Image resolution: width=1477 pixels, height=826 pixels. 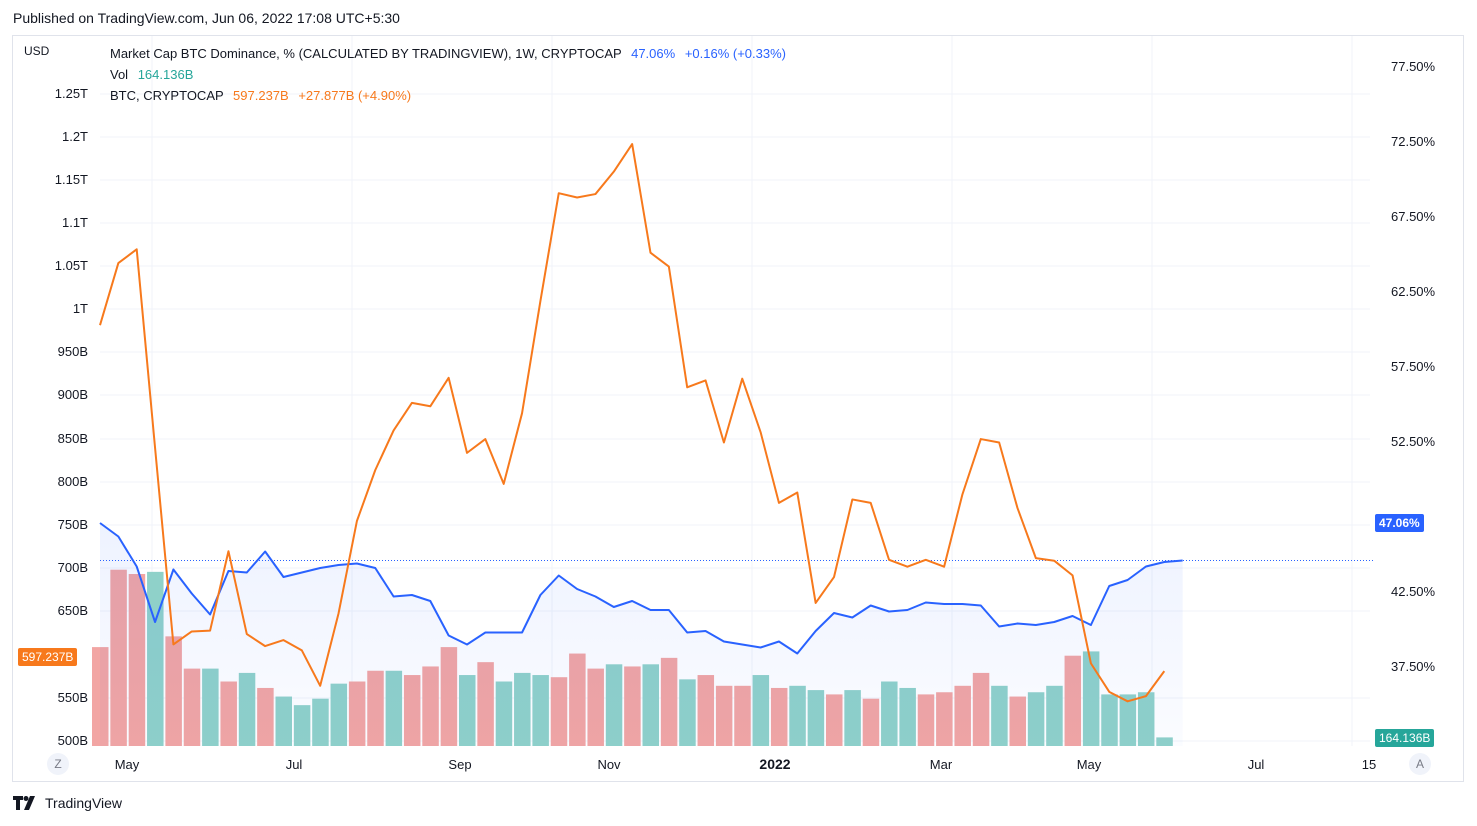 I want to click on x-tick: 15, so click(x=1369, y=764).